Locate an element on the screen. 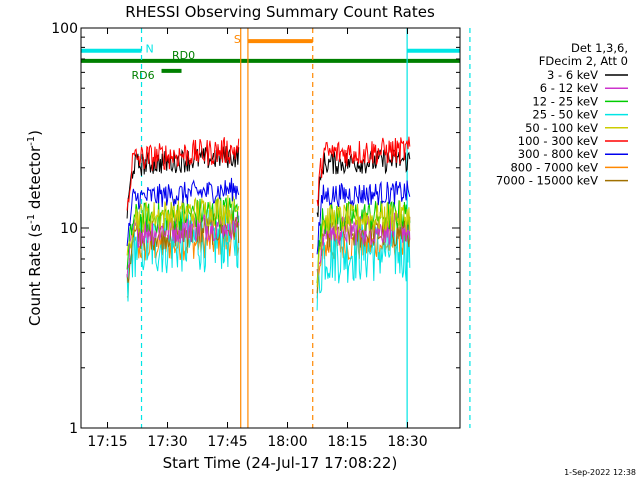 This screenshot has width=640, height=480. x-tick-label: 17:15 is located at coordinates (107, 442).